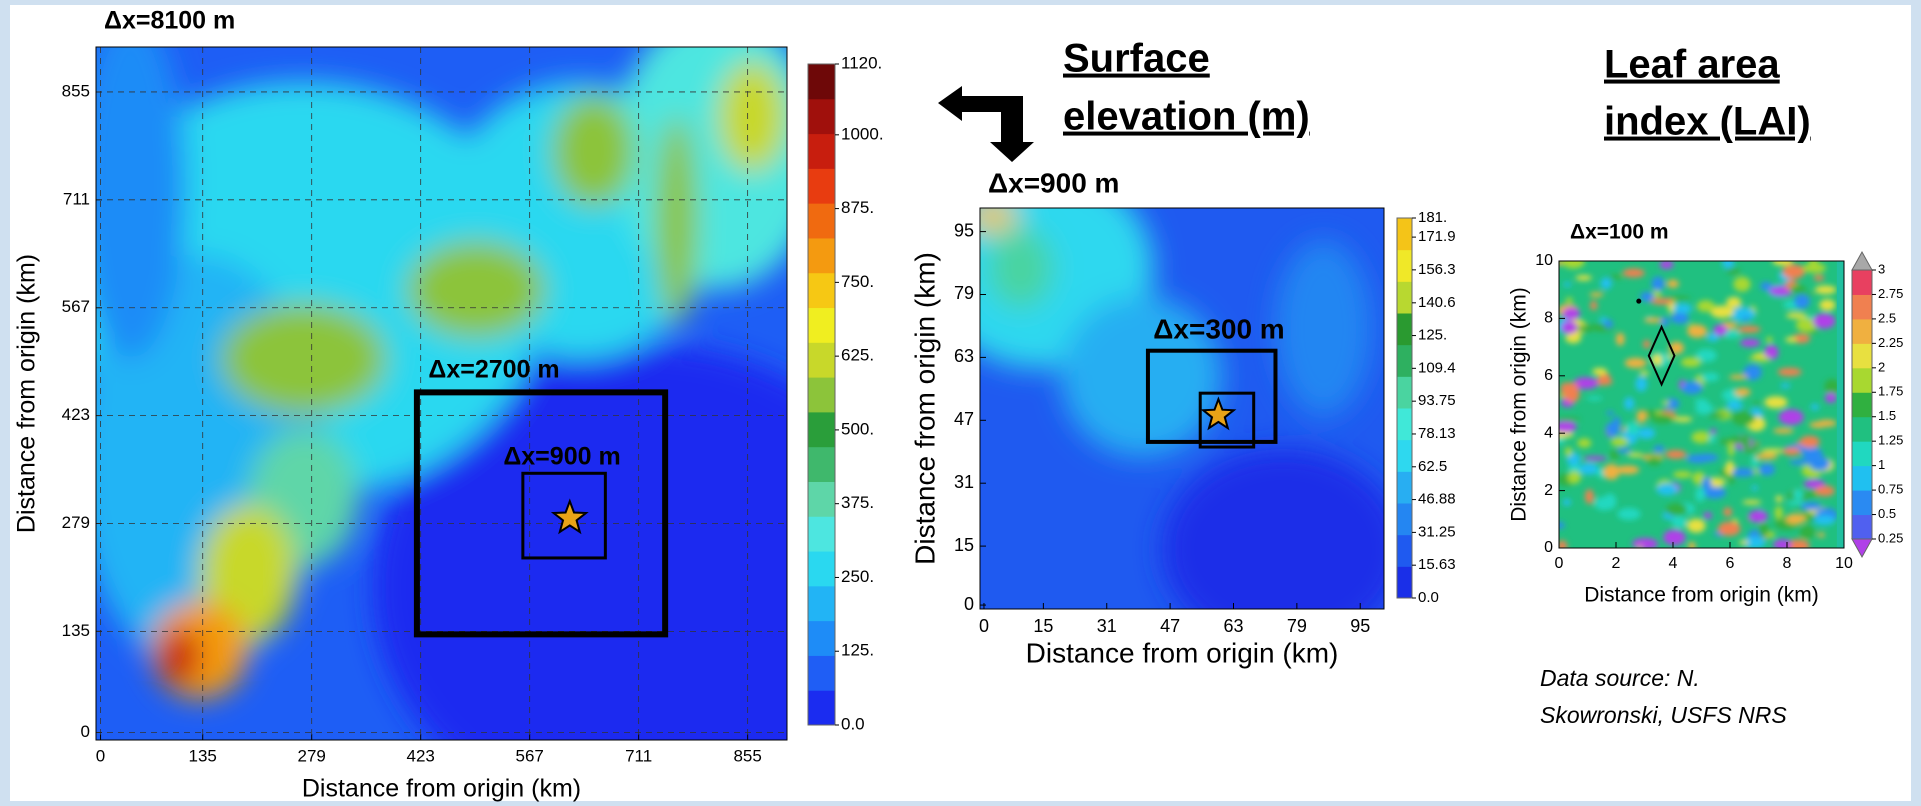  Describe the element at coordinates (1432, 466) in the screenshot. I see `colorbar-label: 62.5` at that location.